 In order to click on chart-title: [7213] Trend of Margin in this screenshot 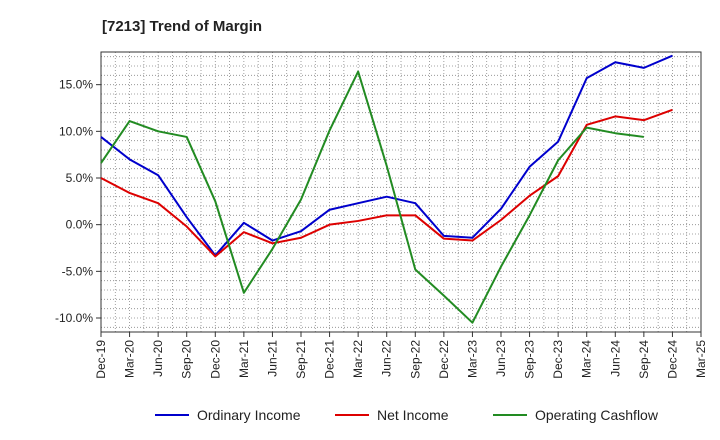, I will do `click(182, 26)`.